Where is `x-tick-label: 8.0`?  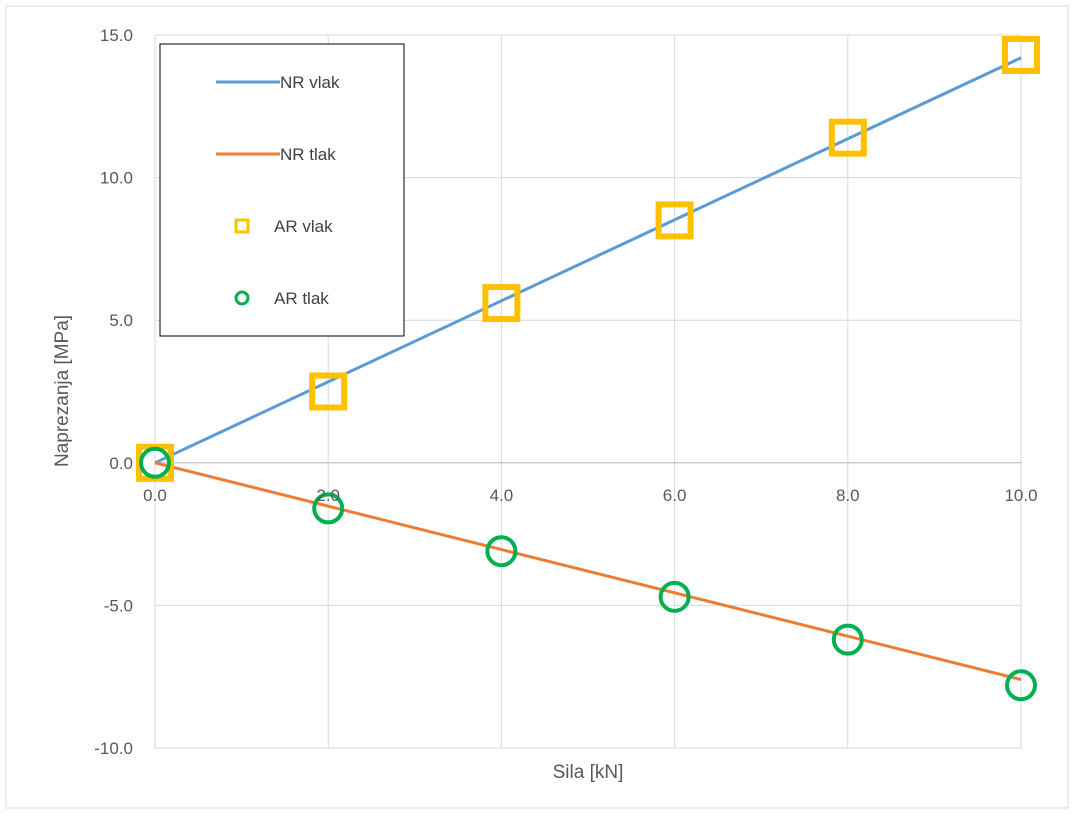
x-tick-label: 8.0 is located at coordinates (848, 495).